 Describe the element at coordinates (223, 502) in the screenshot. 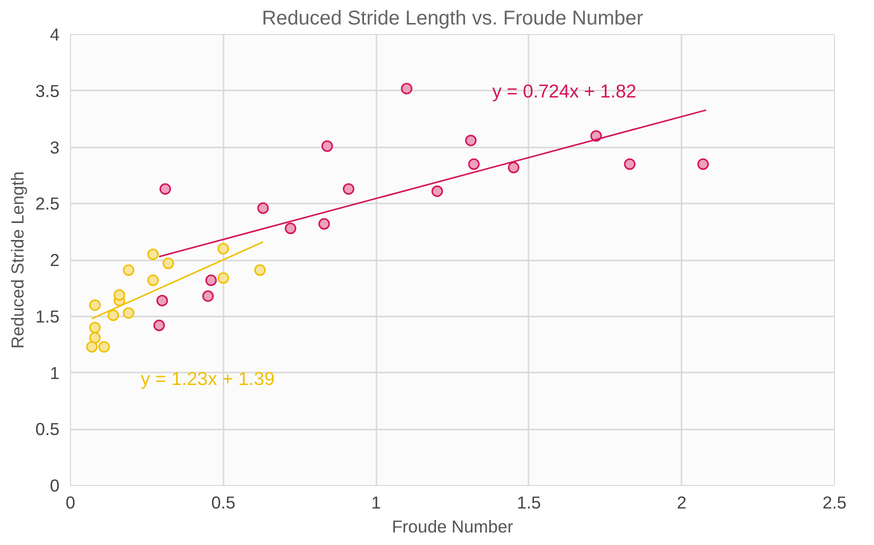

I see `x-tick-label: 0.5` at that location.